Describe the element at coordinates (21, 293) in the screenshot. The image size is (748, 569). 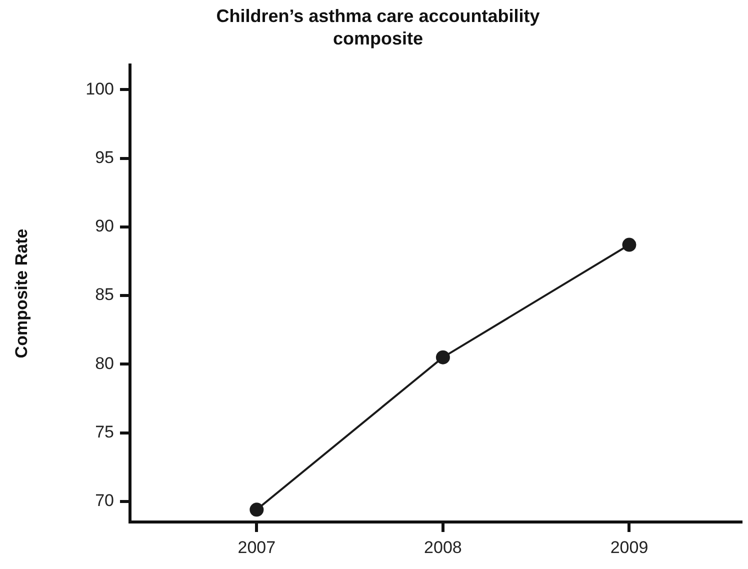
I see `y-axis-title: Composite Rate` at that location.